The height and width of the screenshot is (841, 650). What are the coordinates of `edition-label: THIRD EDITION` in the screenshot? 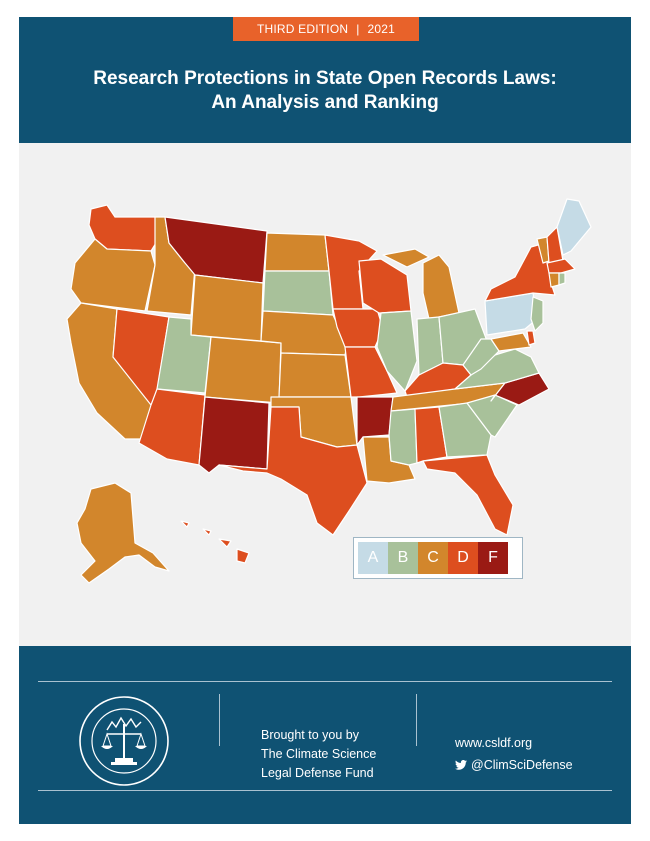 It's located at (302, 29).